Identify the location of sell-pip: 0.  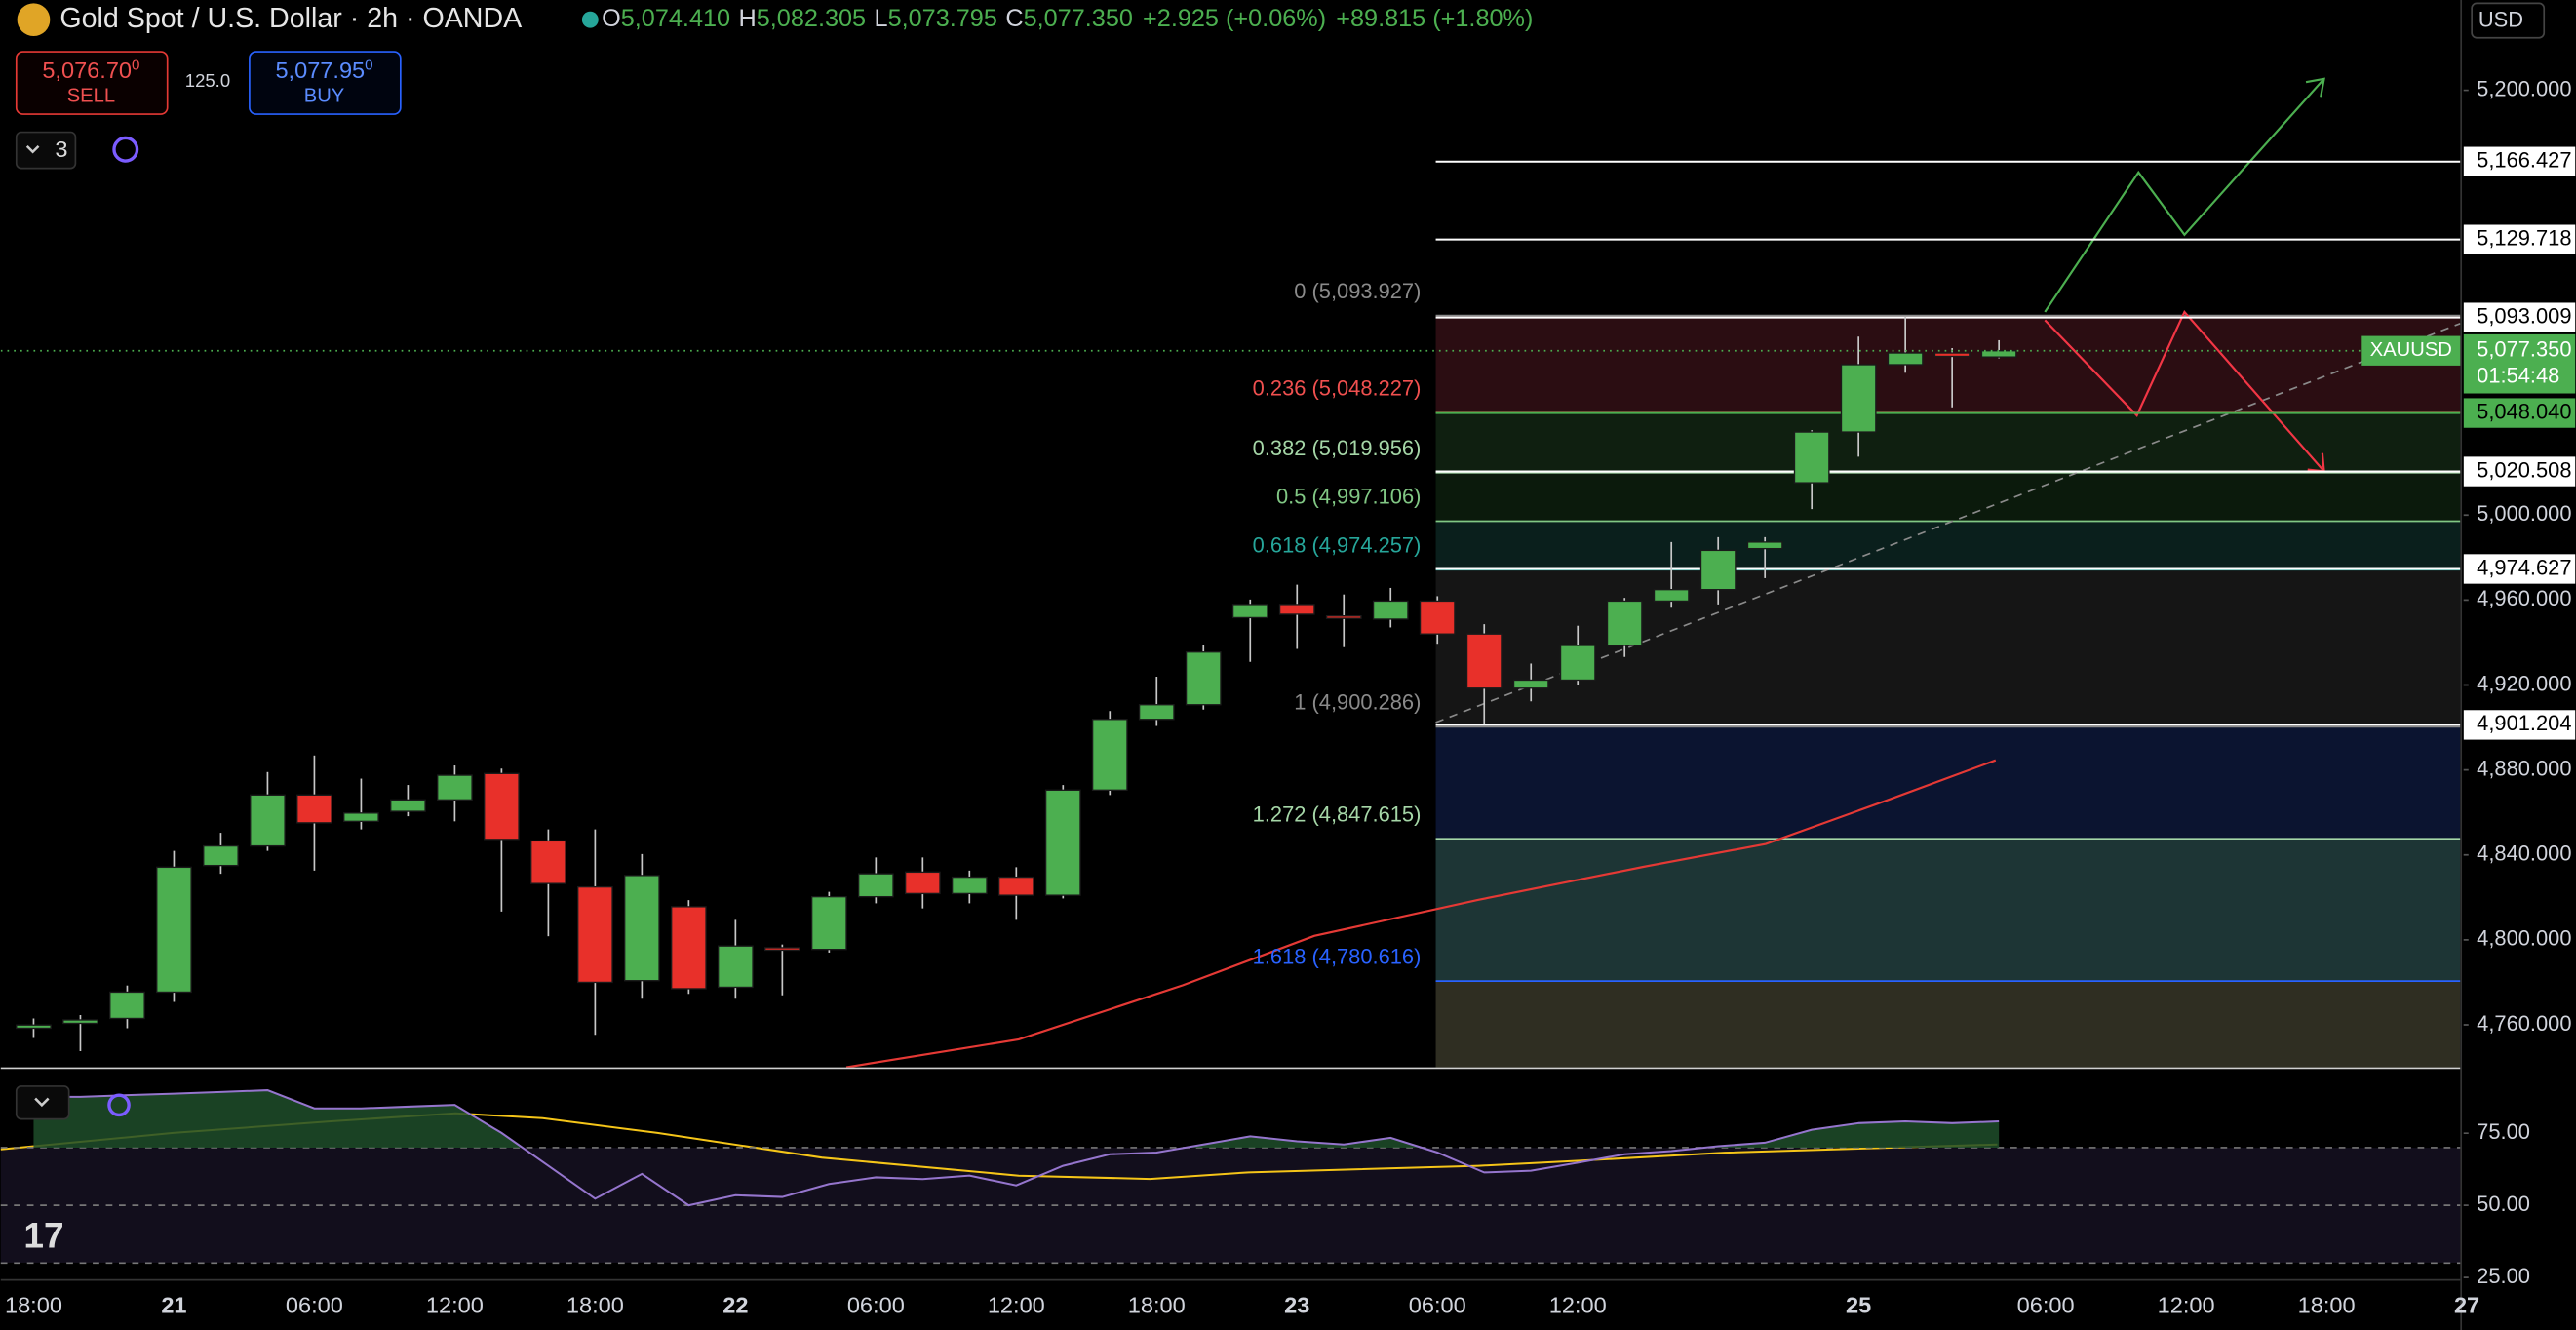
(135, 65).